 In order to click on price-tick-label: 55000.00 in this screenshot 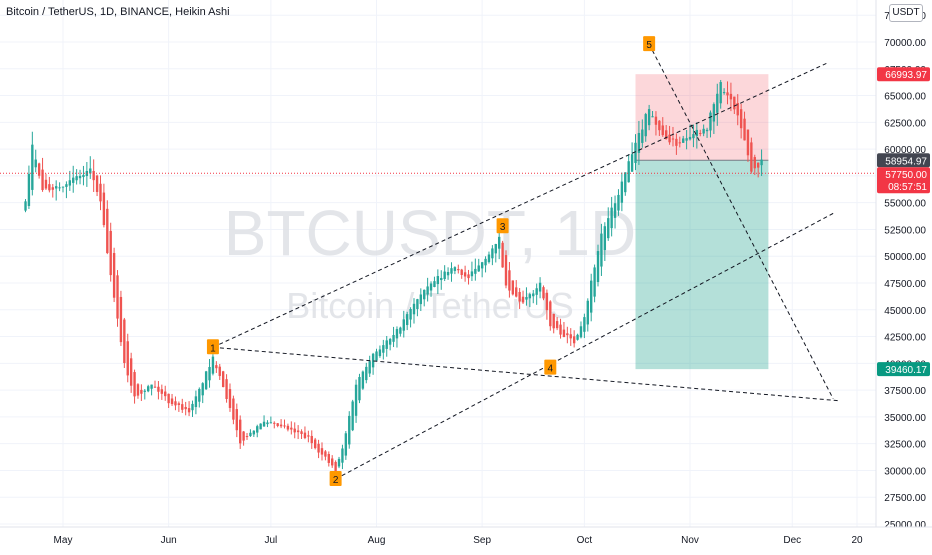, I will do `click(905, 204)`.